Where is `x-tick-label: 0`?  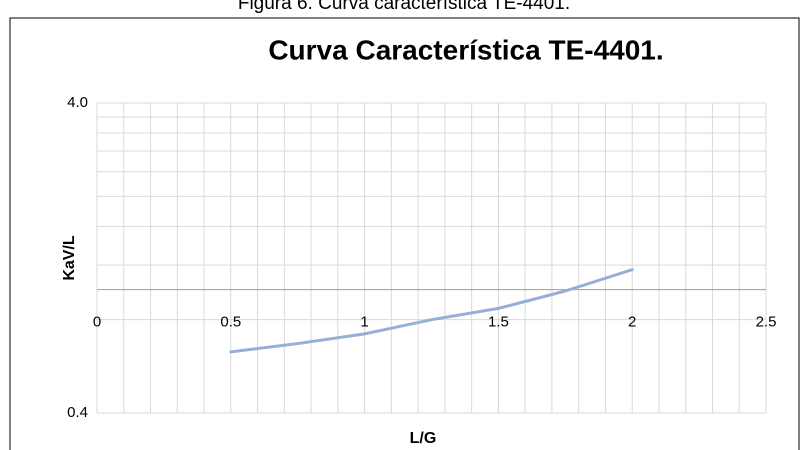 x-tick-label: 0 is located at coordinates (97, 322).